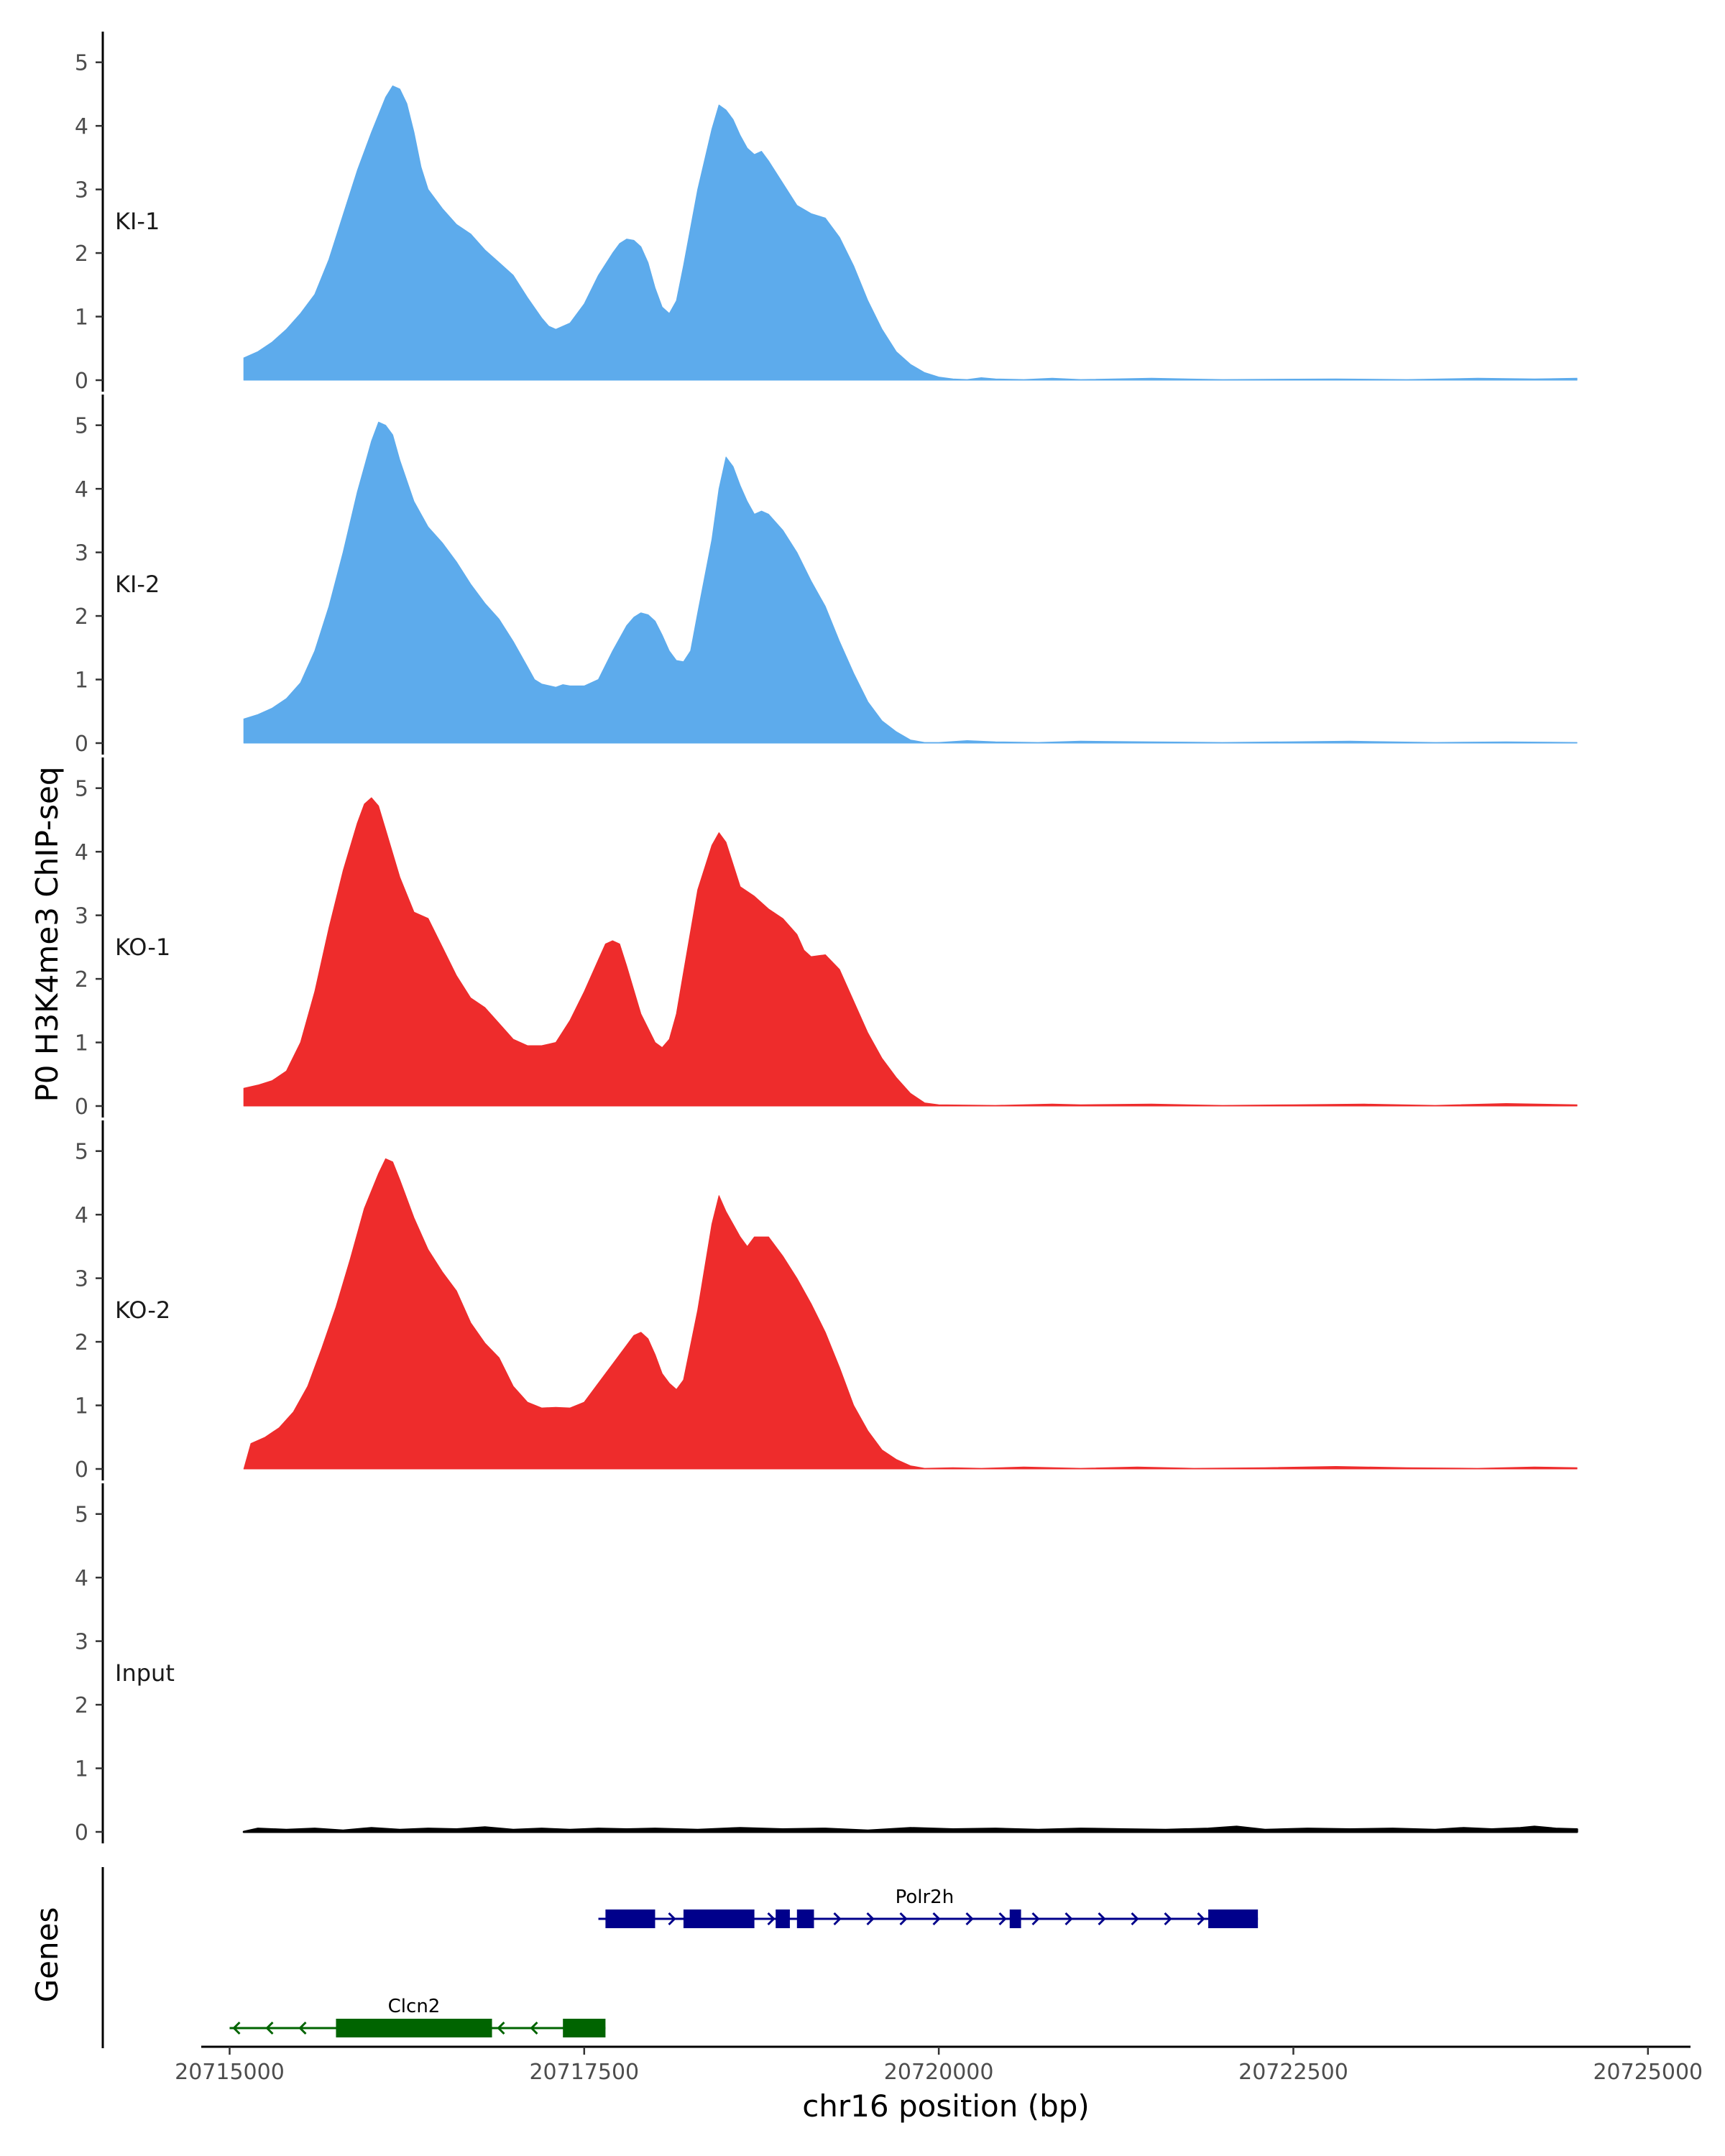 The image size is (1725, 2156). What do you see at coordinates (230, 2072) in the screenshot?
I see `x-tick-label: 20715000` at bounding box center [230, 2072].